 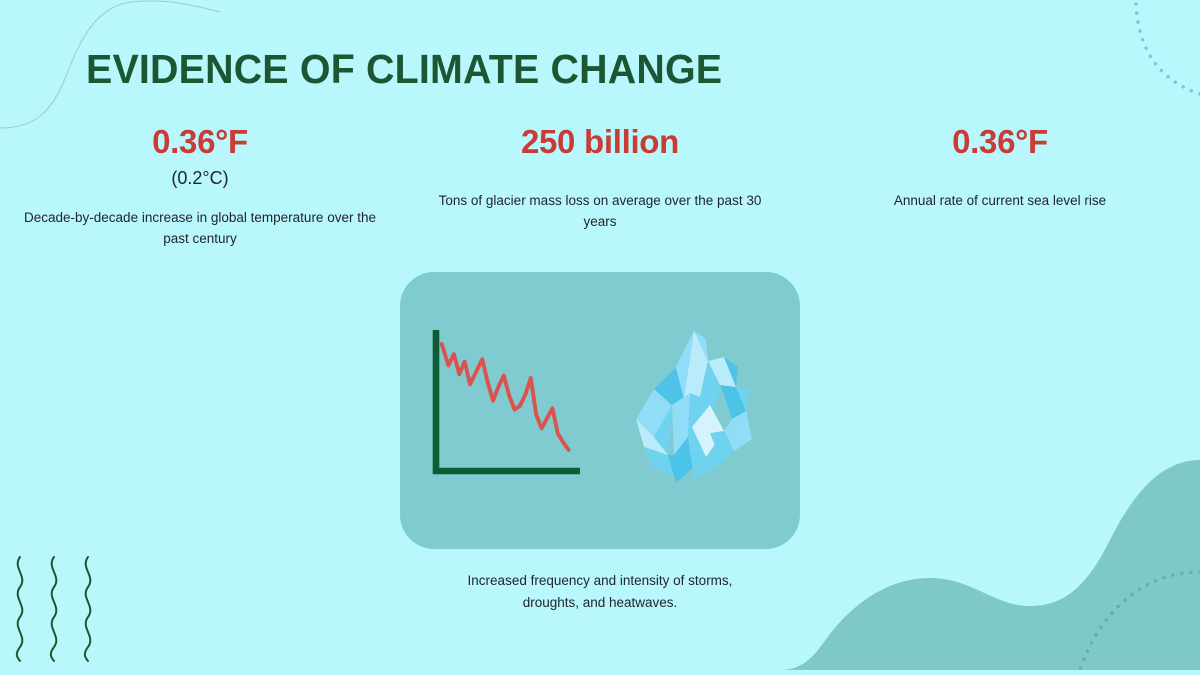 What do you see at coordinates (990, 547) in the screenshot?
I see `teal-blob-decoration` at bounding box center [990, 547].